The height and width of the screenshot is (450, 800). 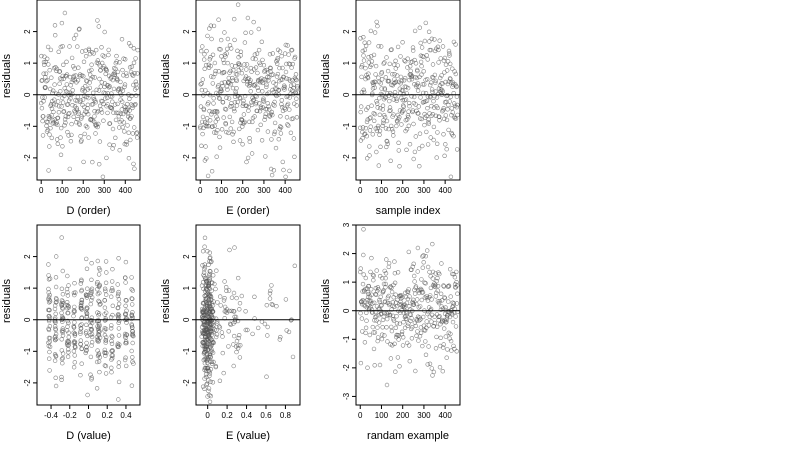 What do you see at coordinates (126, 190) in the screenshot?
I see `x-tick-label: 400` at bounding box center [126, 190].